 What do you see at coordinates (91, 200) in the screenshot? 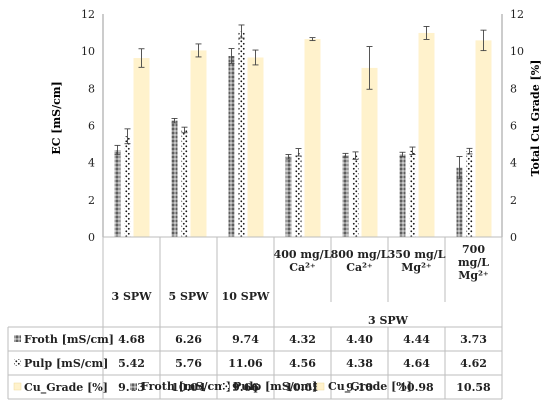
I see `y-tick-label: 2` at bounding box center [91, 200].